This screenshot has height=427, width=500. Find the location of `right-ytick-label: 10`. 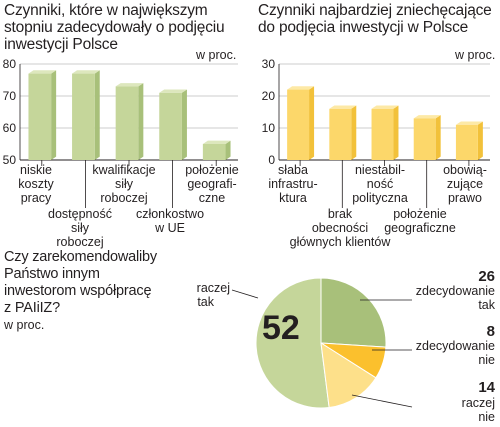

right-ytick-label: 10 is located at coordinates (269, 128).